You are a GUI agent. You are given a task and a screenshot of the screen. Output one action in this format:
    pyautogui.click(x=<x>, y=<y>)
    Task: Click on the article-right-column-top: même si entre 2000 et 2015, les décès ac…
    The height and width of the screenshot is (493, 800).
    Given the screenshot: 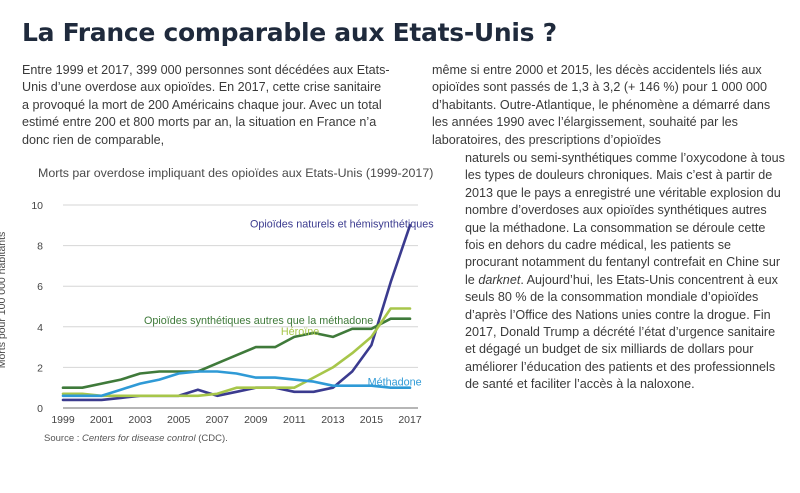 What is the action you would take?
    pyautogui.click(x=601, y=105)
    